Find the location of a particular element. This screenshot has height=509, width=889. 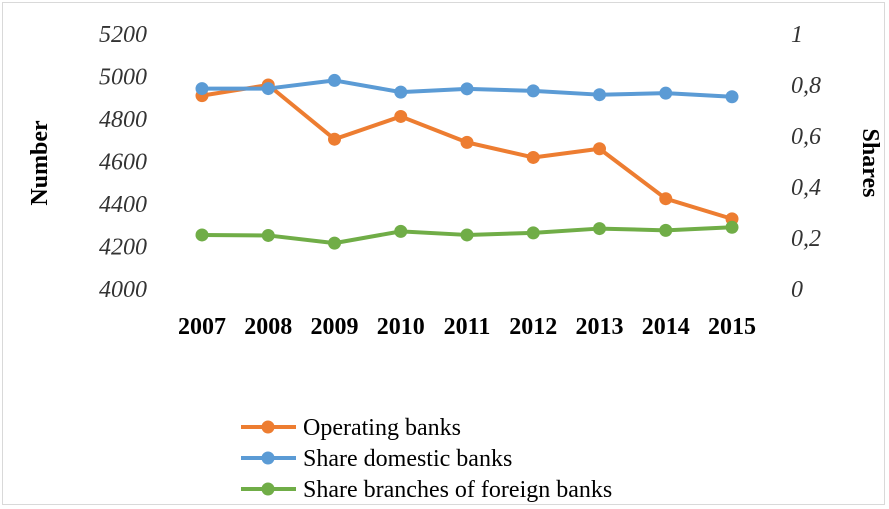

x-axis-ticks: 2007 2008 2009 2010 2011 2012 2013 2014 2015 is located at coordinates (467, 327).